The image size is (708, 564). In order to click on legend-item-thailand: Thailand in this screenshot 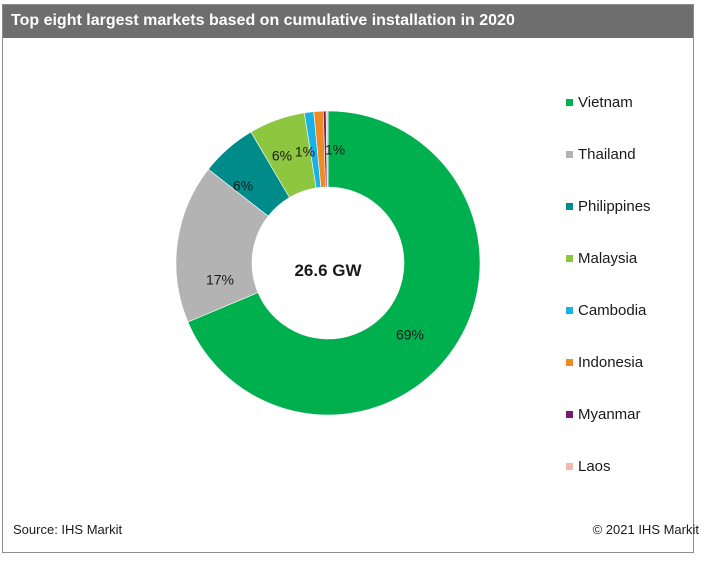, I will do `click(601, 154)`.